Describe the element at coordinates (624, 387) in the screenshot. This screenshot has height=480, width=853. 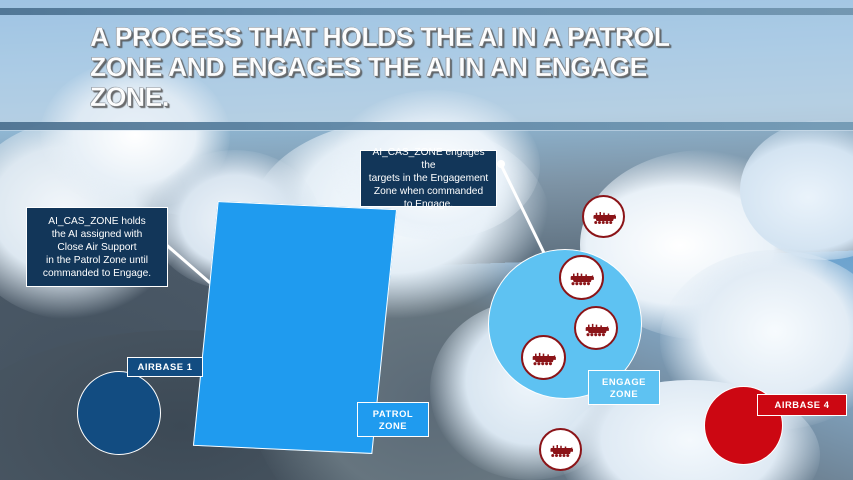
I see `engage-zone-label: ENGAGE ZONE` at that location.